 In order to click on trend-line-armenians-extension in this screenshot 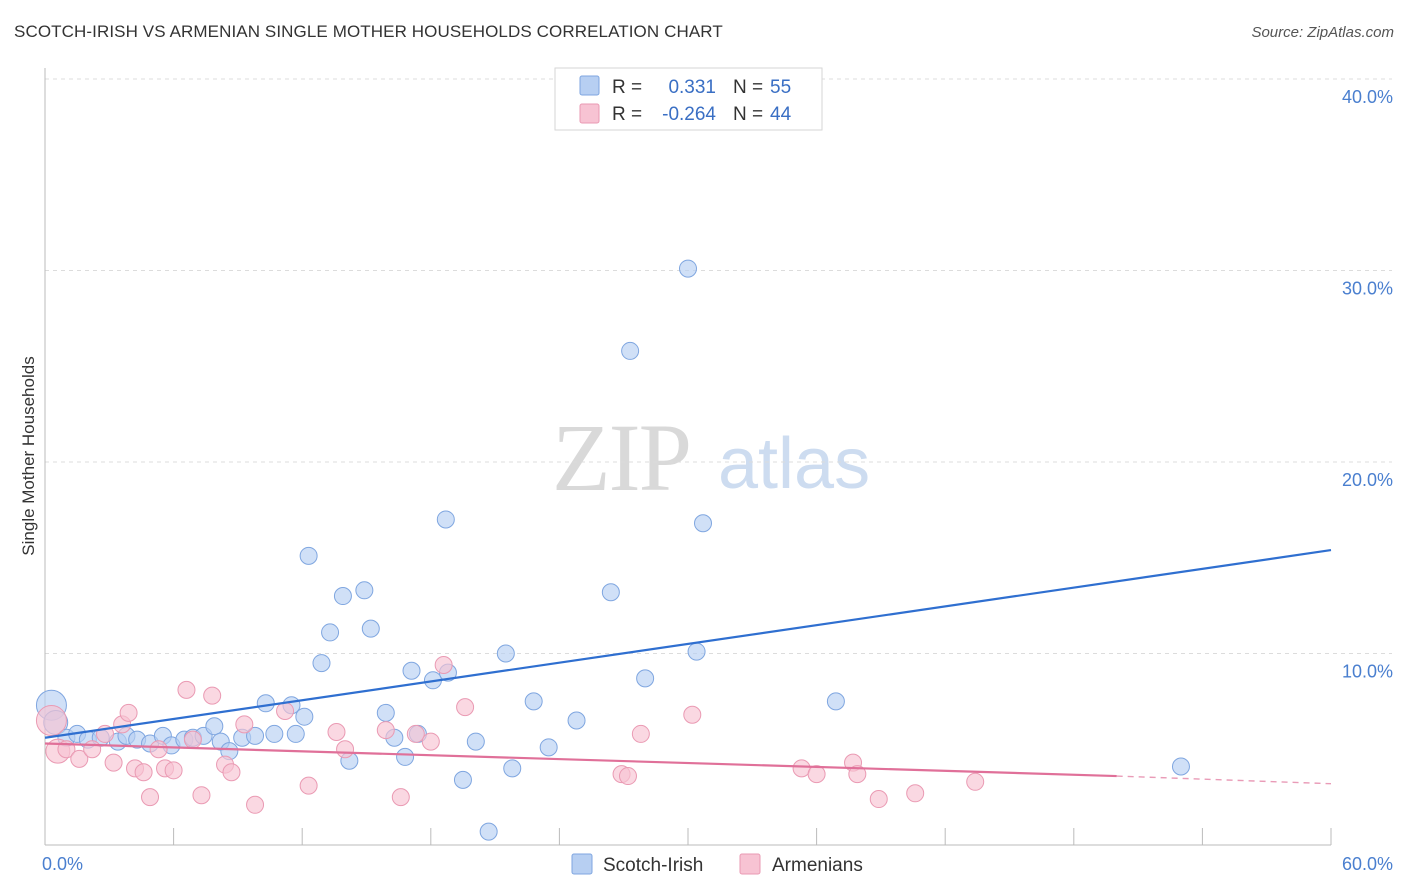, I will do `click(1224, 780)`.